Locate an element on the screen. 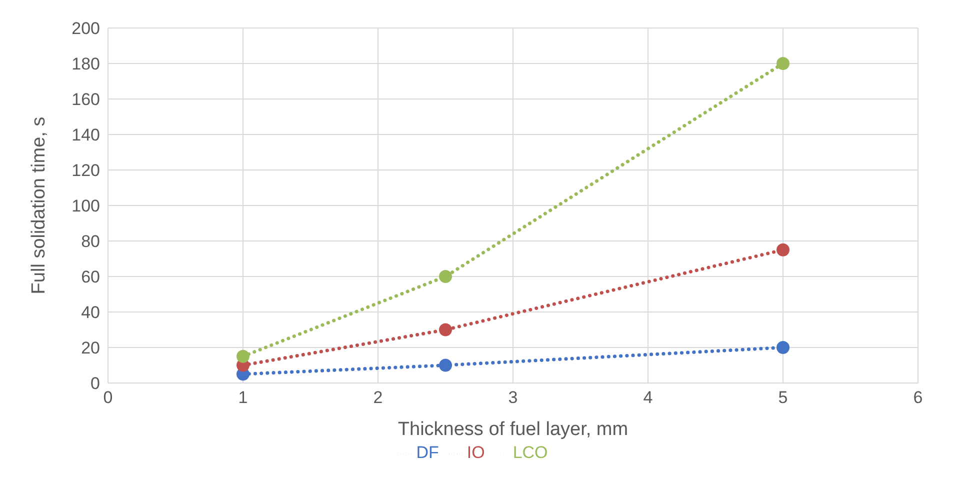 Image resolution: width=958 pixels, height=481 pixels. y-axis-title: Full solidation time, s is located at coordinates (39, 205).